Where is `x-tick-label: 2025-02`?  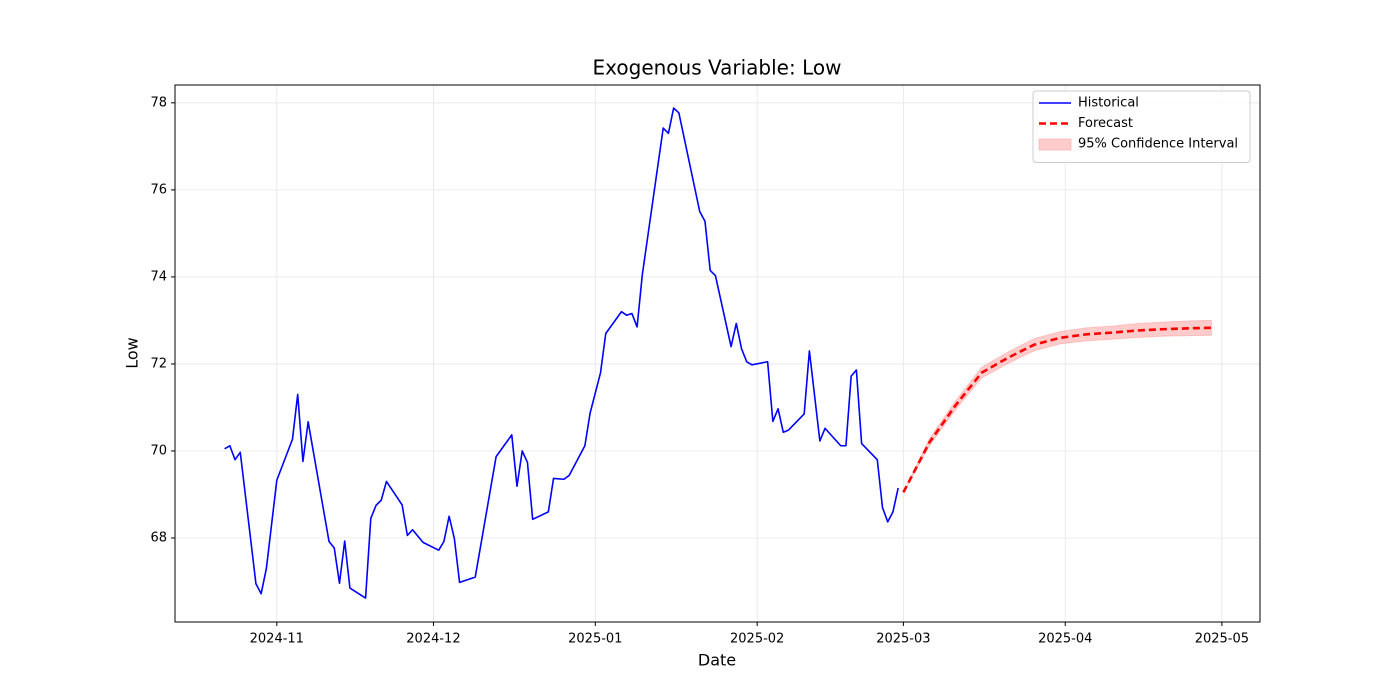 x-tick-label: 2025-02 is located at coordinates (757, 639).